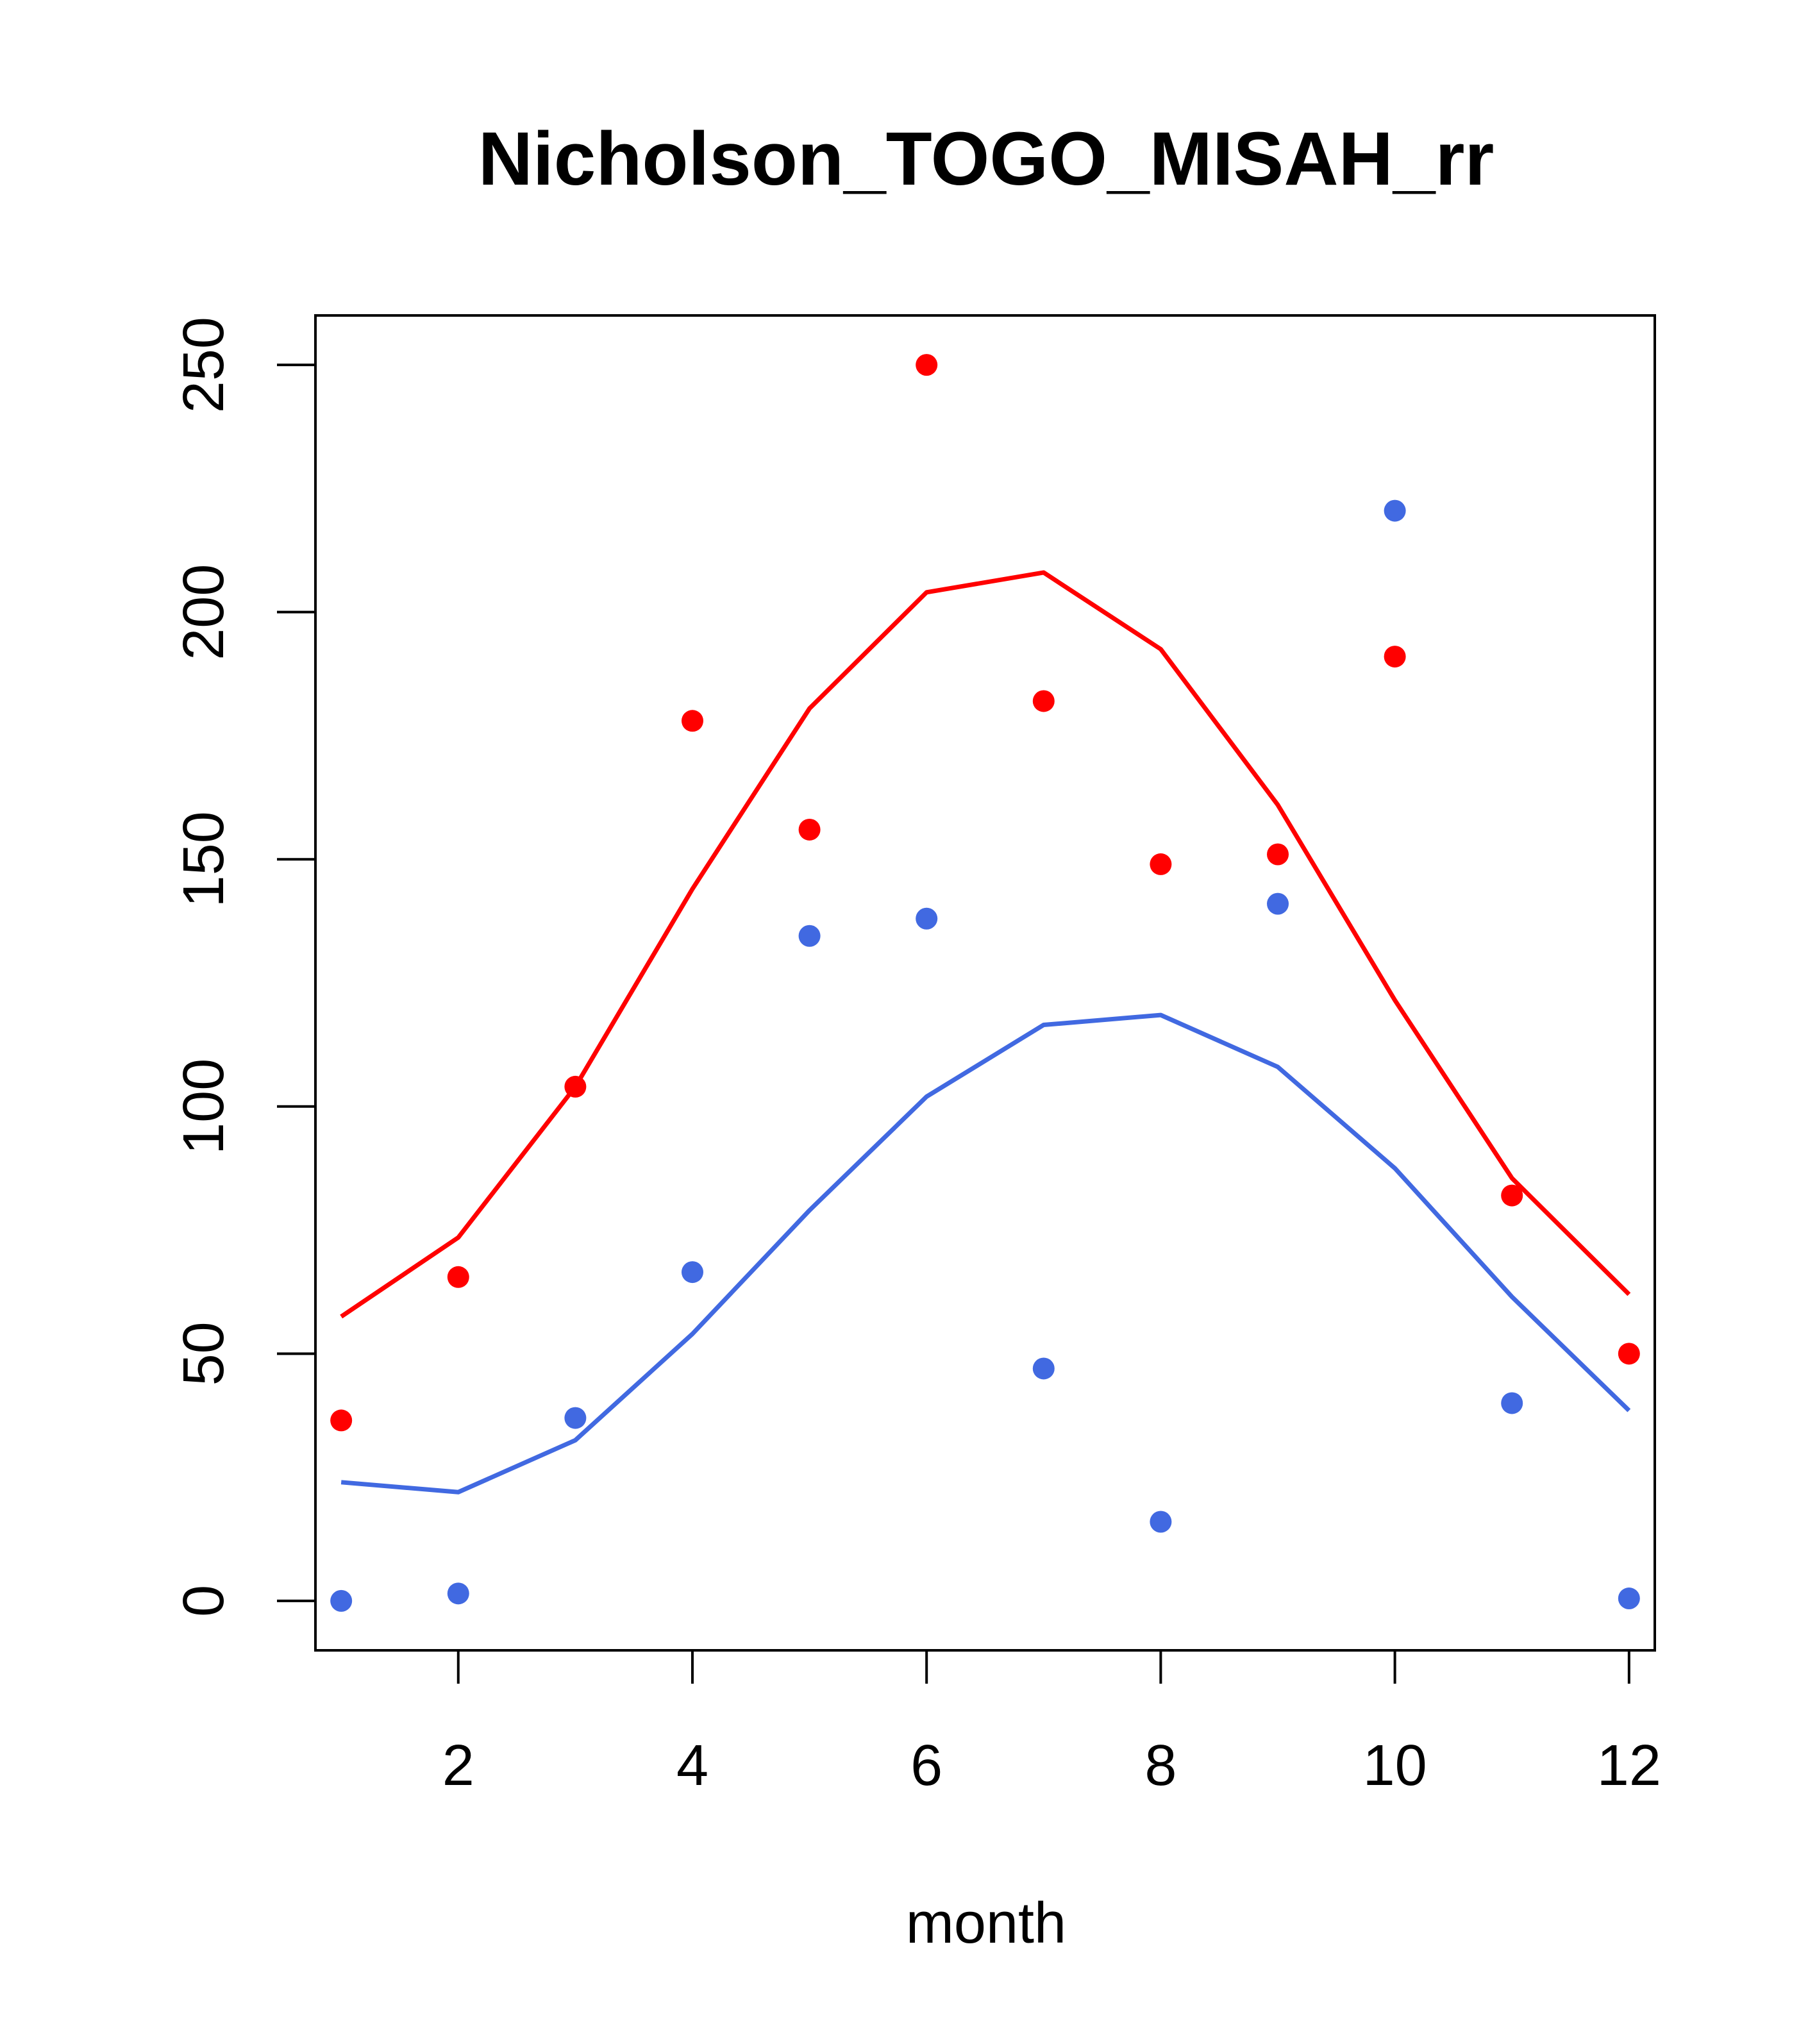 Image resolution: width=1817 pixels, height=2044 pixels. Describe the element at coordinates (1629, 1766) in the screenshot. I see `x-tick-label: 12` at that location.